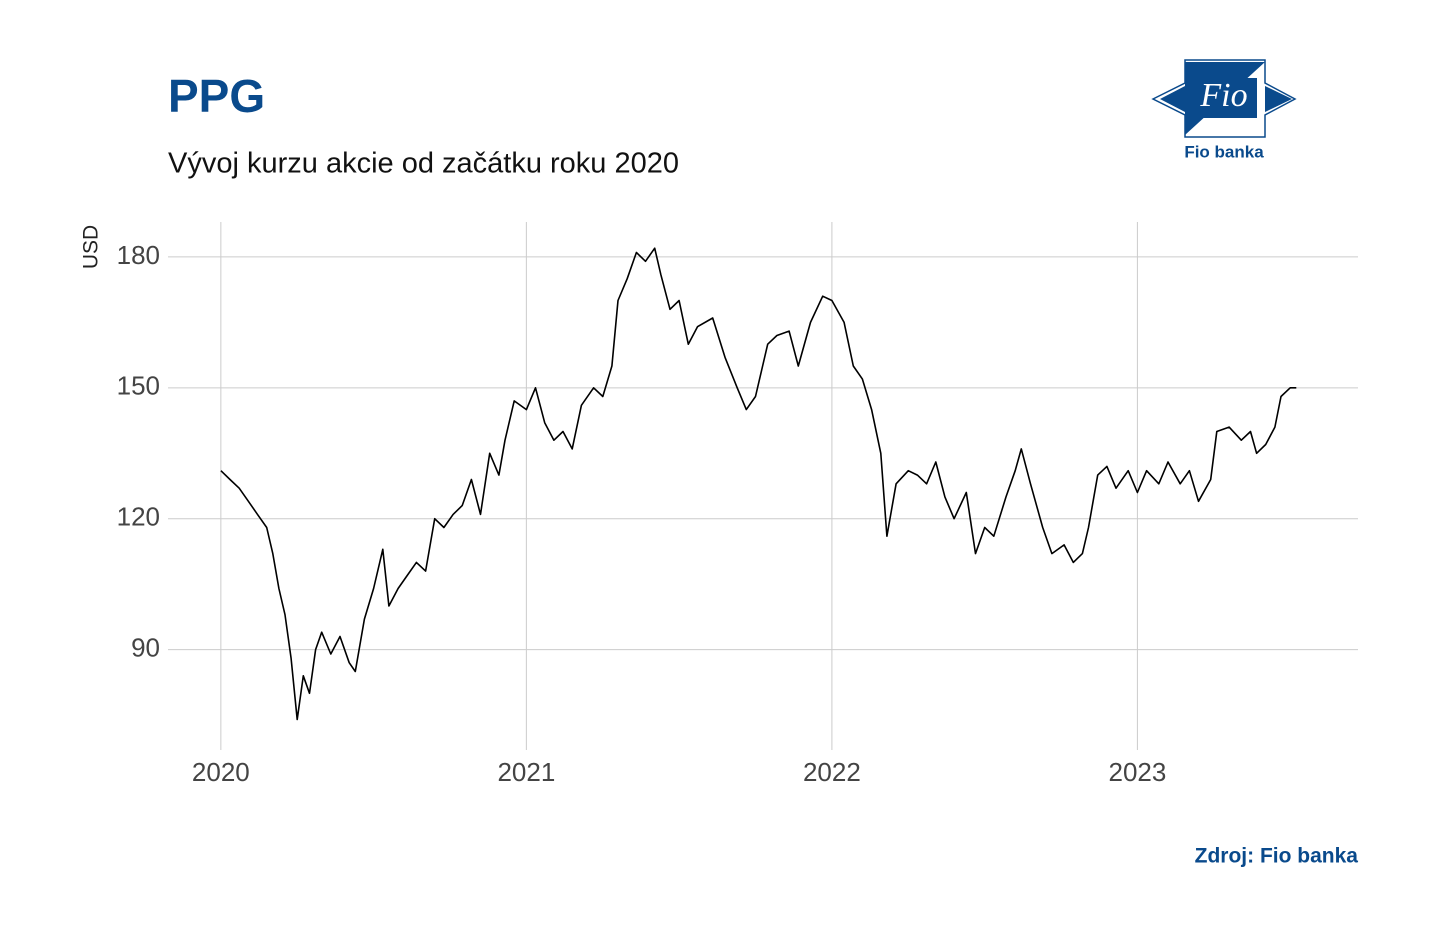  What do you see at coordinates (1277, 856) in the screenshot?
I see `source: Zdroj: Fio banka` at bounding box center [1277, 856].